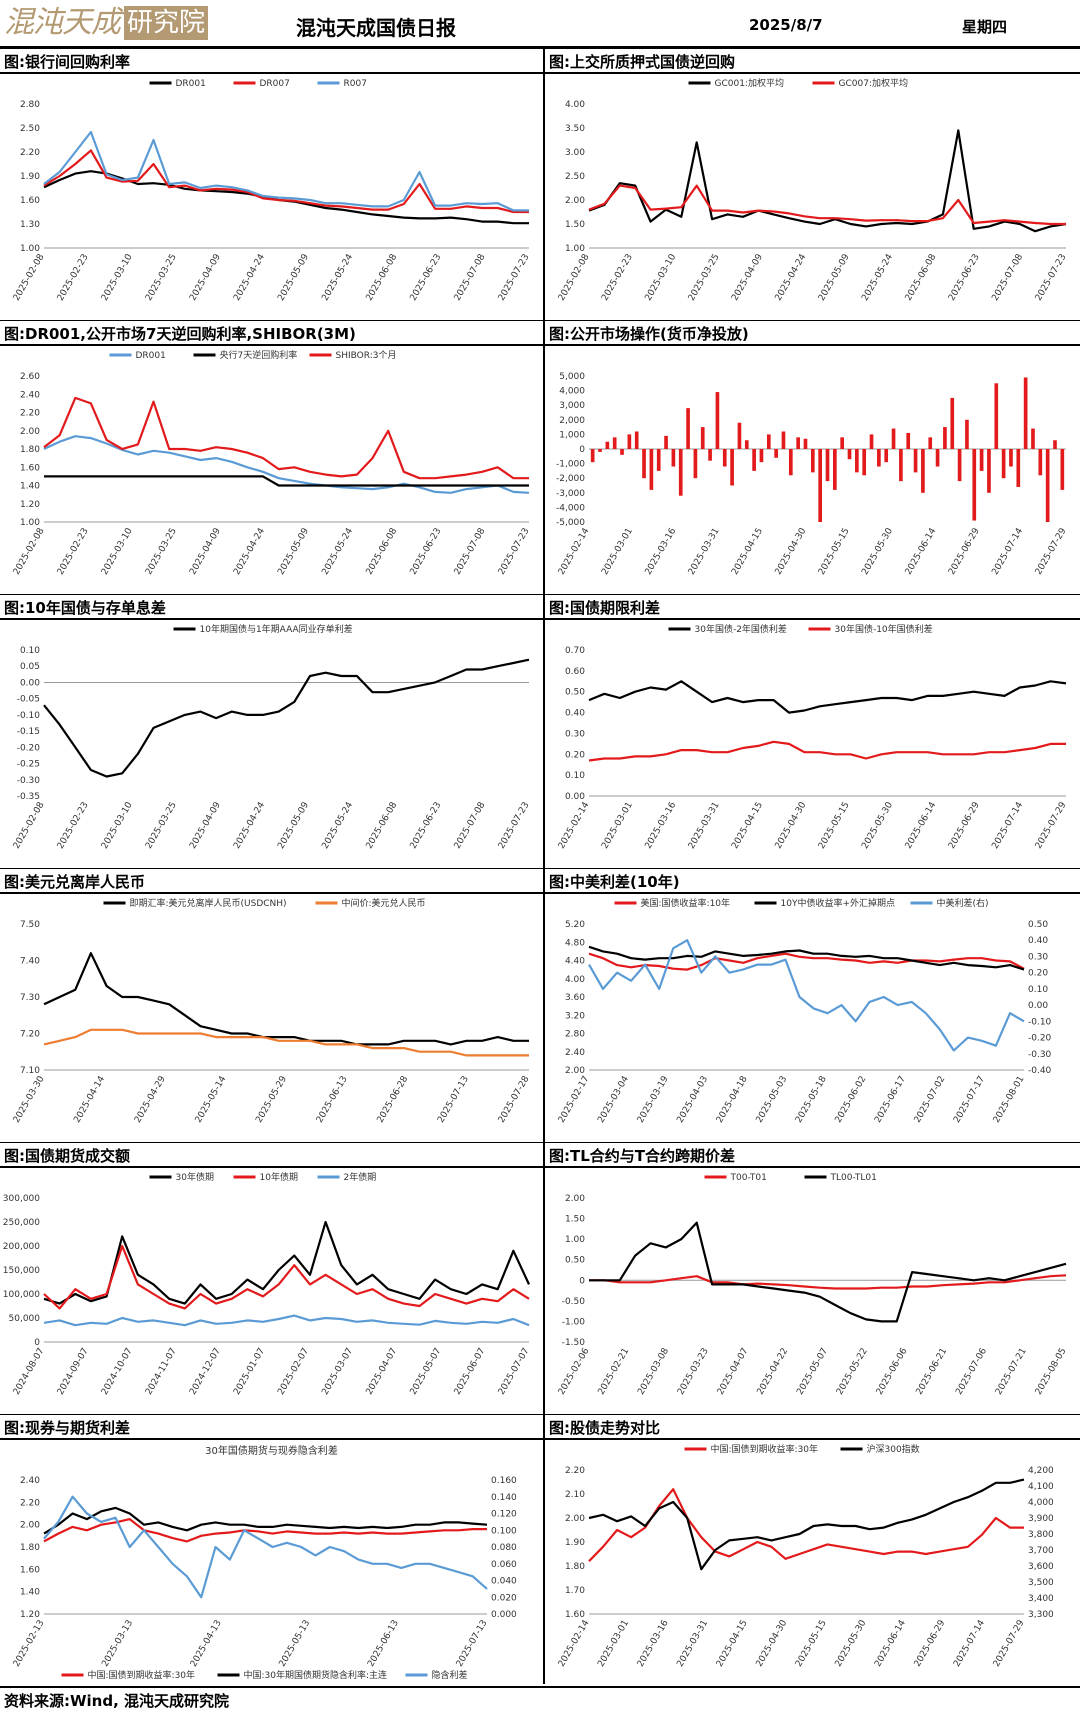 The image size is (1080, 1714). I want to click on chart-title-c1: 图:银行间回购利率, so click(271, 61).